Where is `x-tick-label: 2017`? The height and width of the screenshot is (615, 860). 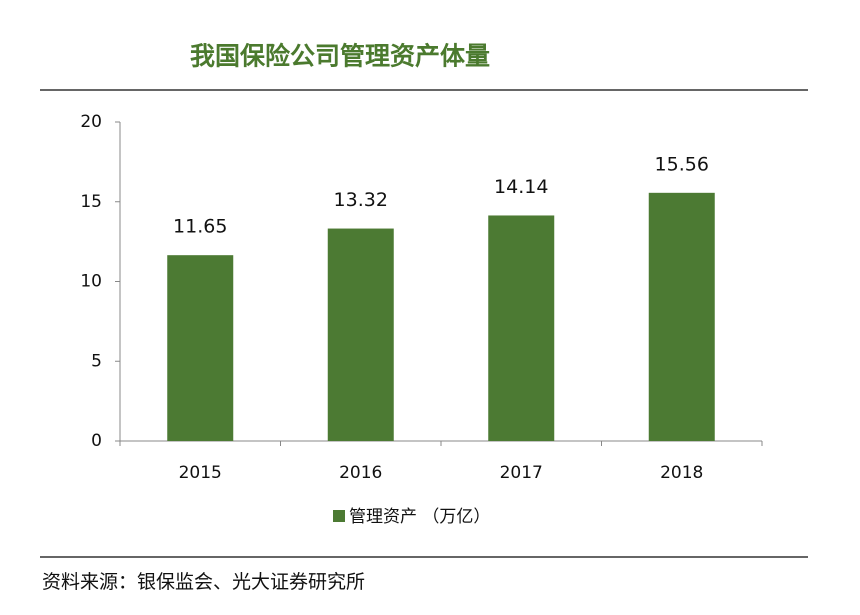
x-tick-label: 2017 is located at coordinates (521, 473).